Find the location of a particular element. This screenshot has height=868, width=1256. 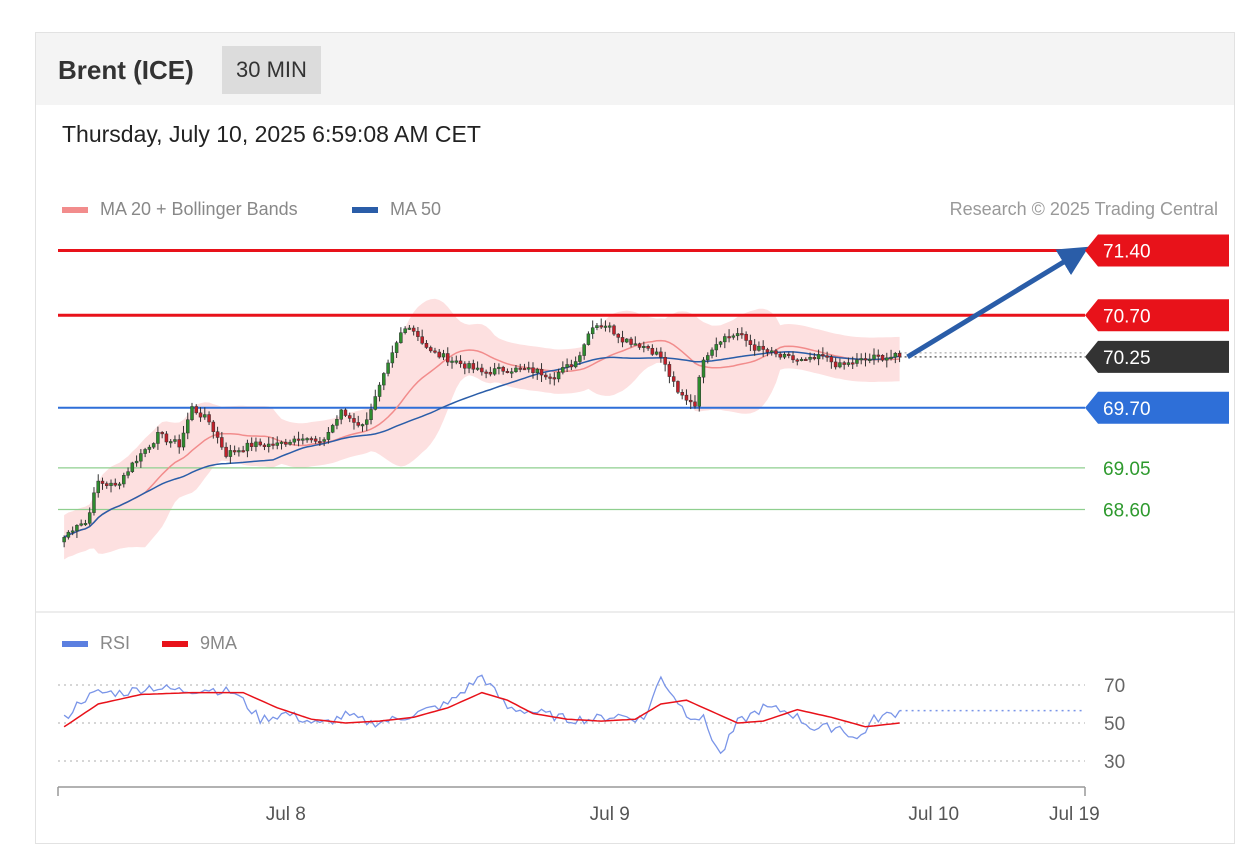

level-tag-text-70.25: 70.25 is located at coordinates (1127, 358).